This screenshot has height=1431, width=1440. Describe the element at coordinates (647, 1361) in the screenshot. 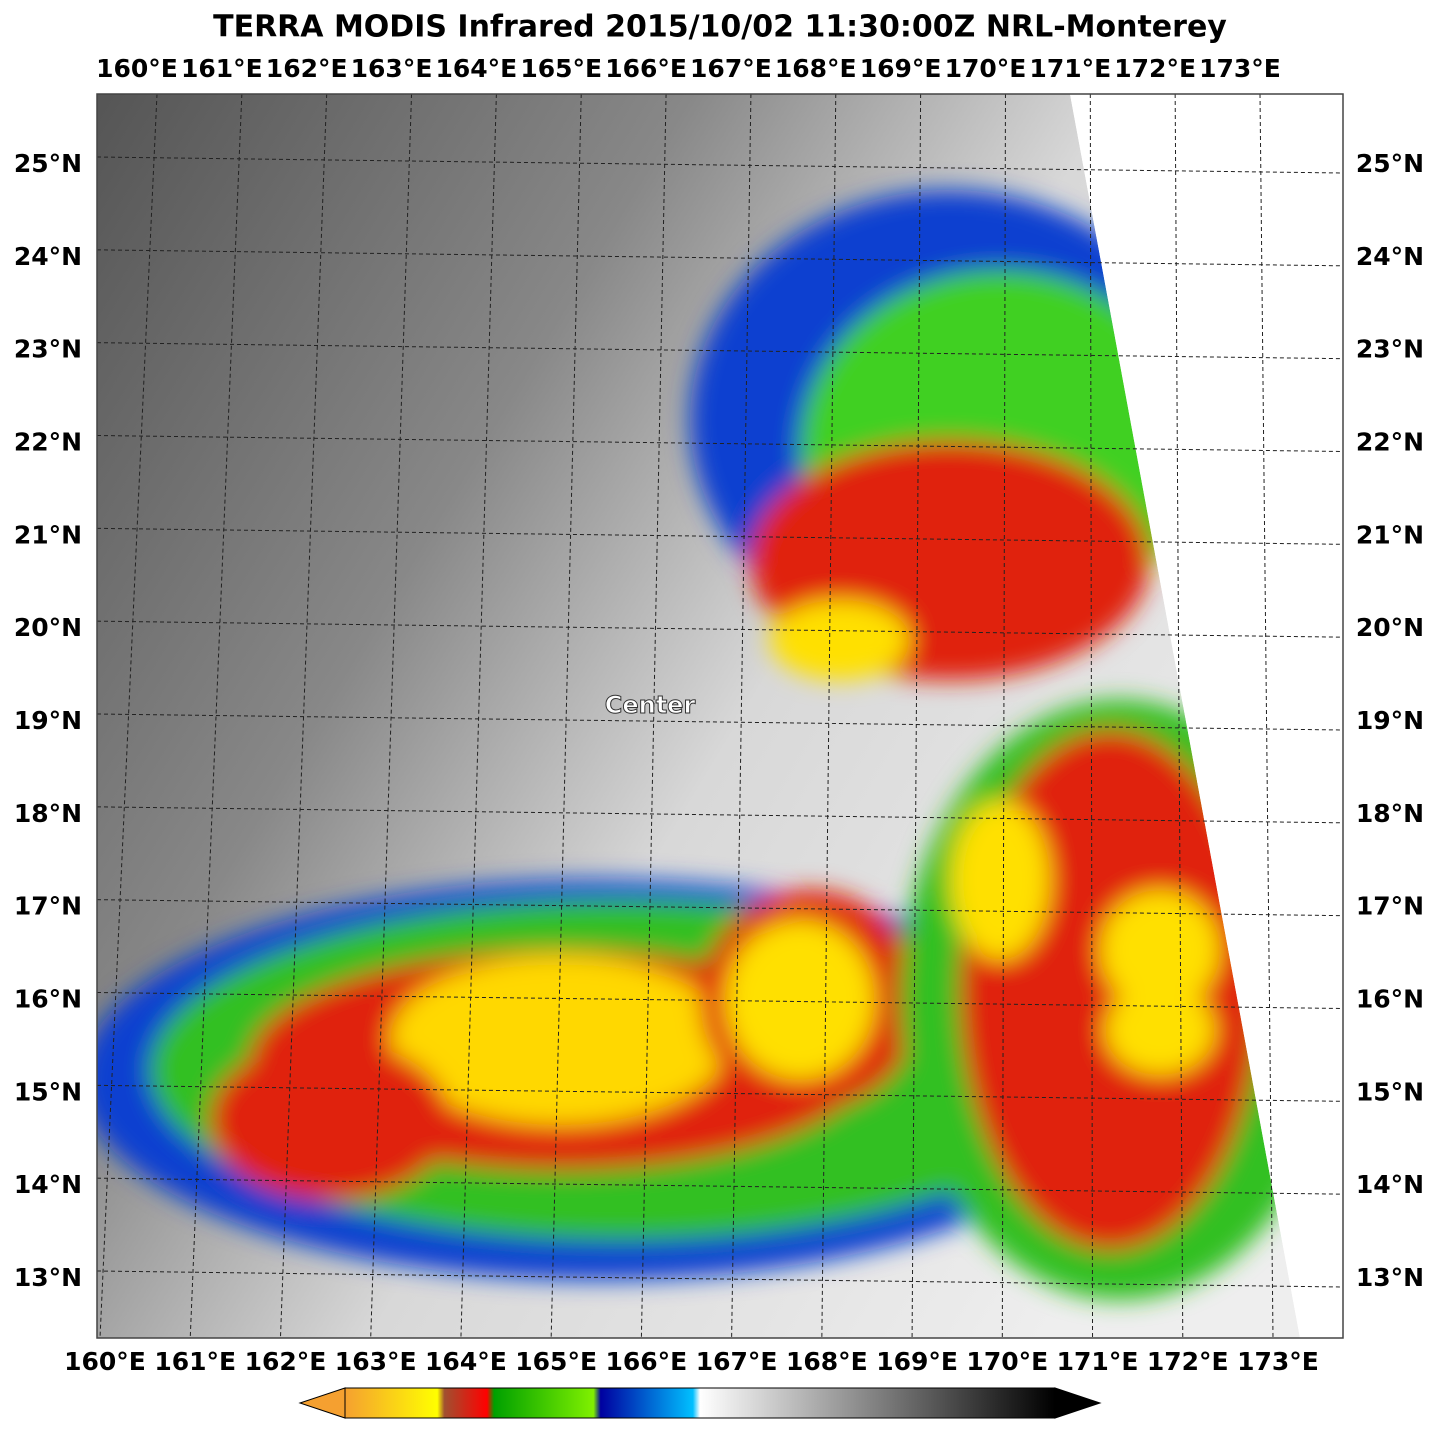

I see `longitude-label-bottom: 166°E` at that location.